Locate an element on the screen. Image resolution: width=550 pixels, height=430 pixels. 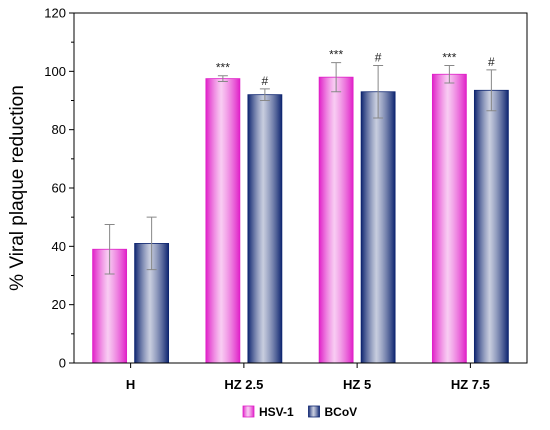
y-tick-label: 120 is located at coordinates (55, 13).